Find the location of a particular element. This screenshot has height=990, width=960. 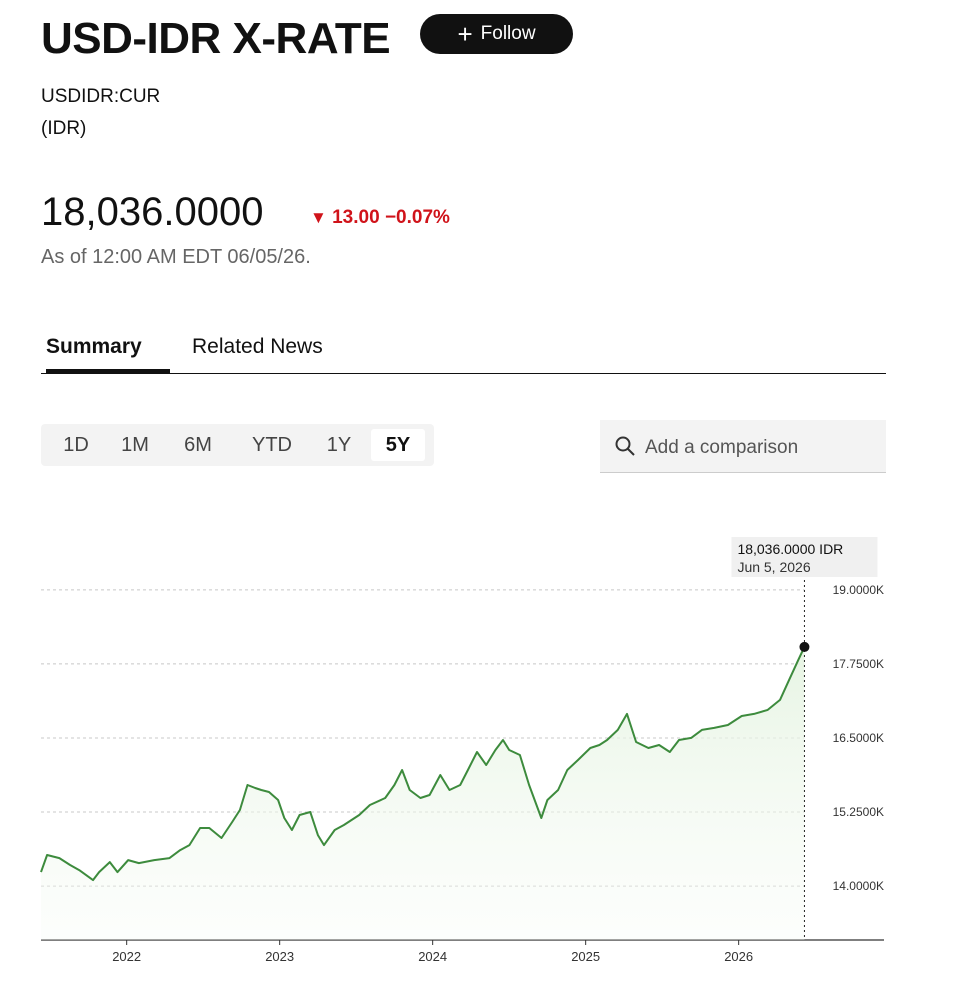

comparison-search: Add a comparison is located at coordinates (743, 446).